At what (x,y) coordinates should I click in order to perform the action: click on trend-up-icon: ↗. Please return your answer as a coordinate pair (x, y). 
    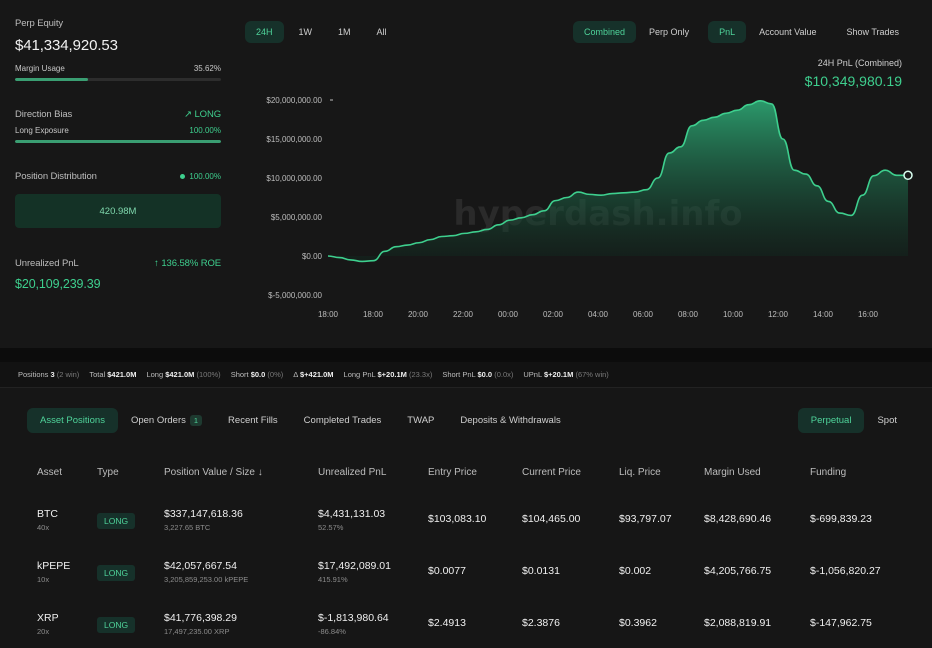
    Looking at the image, I should click on (188, 114).